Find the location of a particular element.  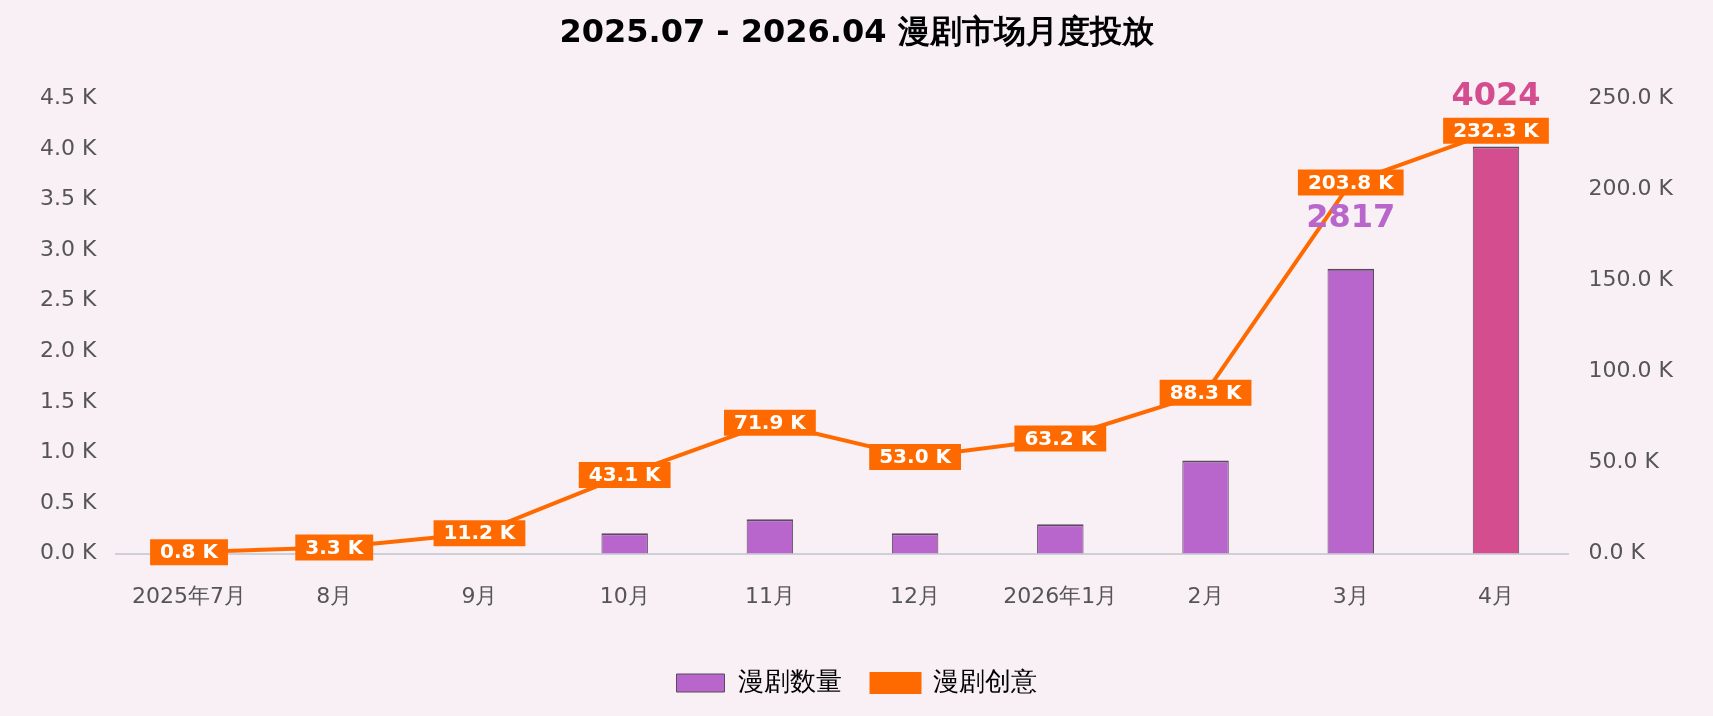

y-tick-label: 4.0 K is located at coordinates (68, 147).